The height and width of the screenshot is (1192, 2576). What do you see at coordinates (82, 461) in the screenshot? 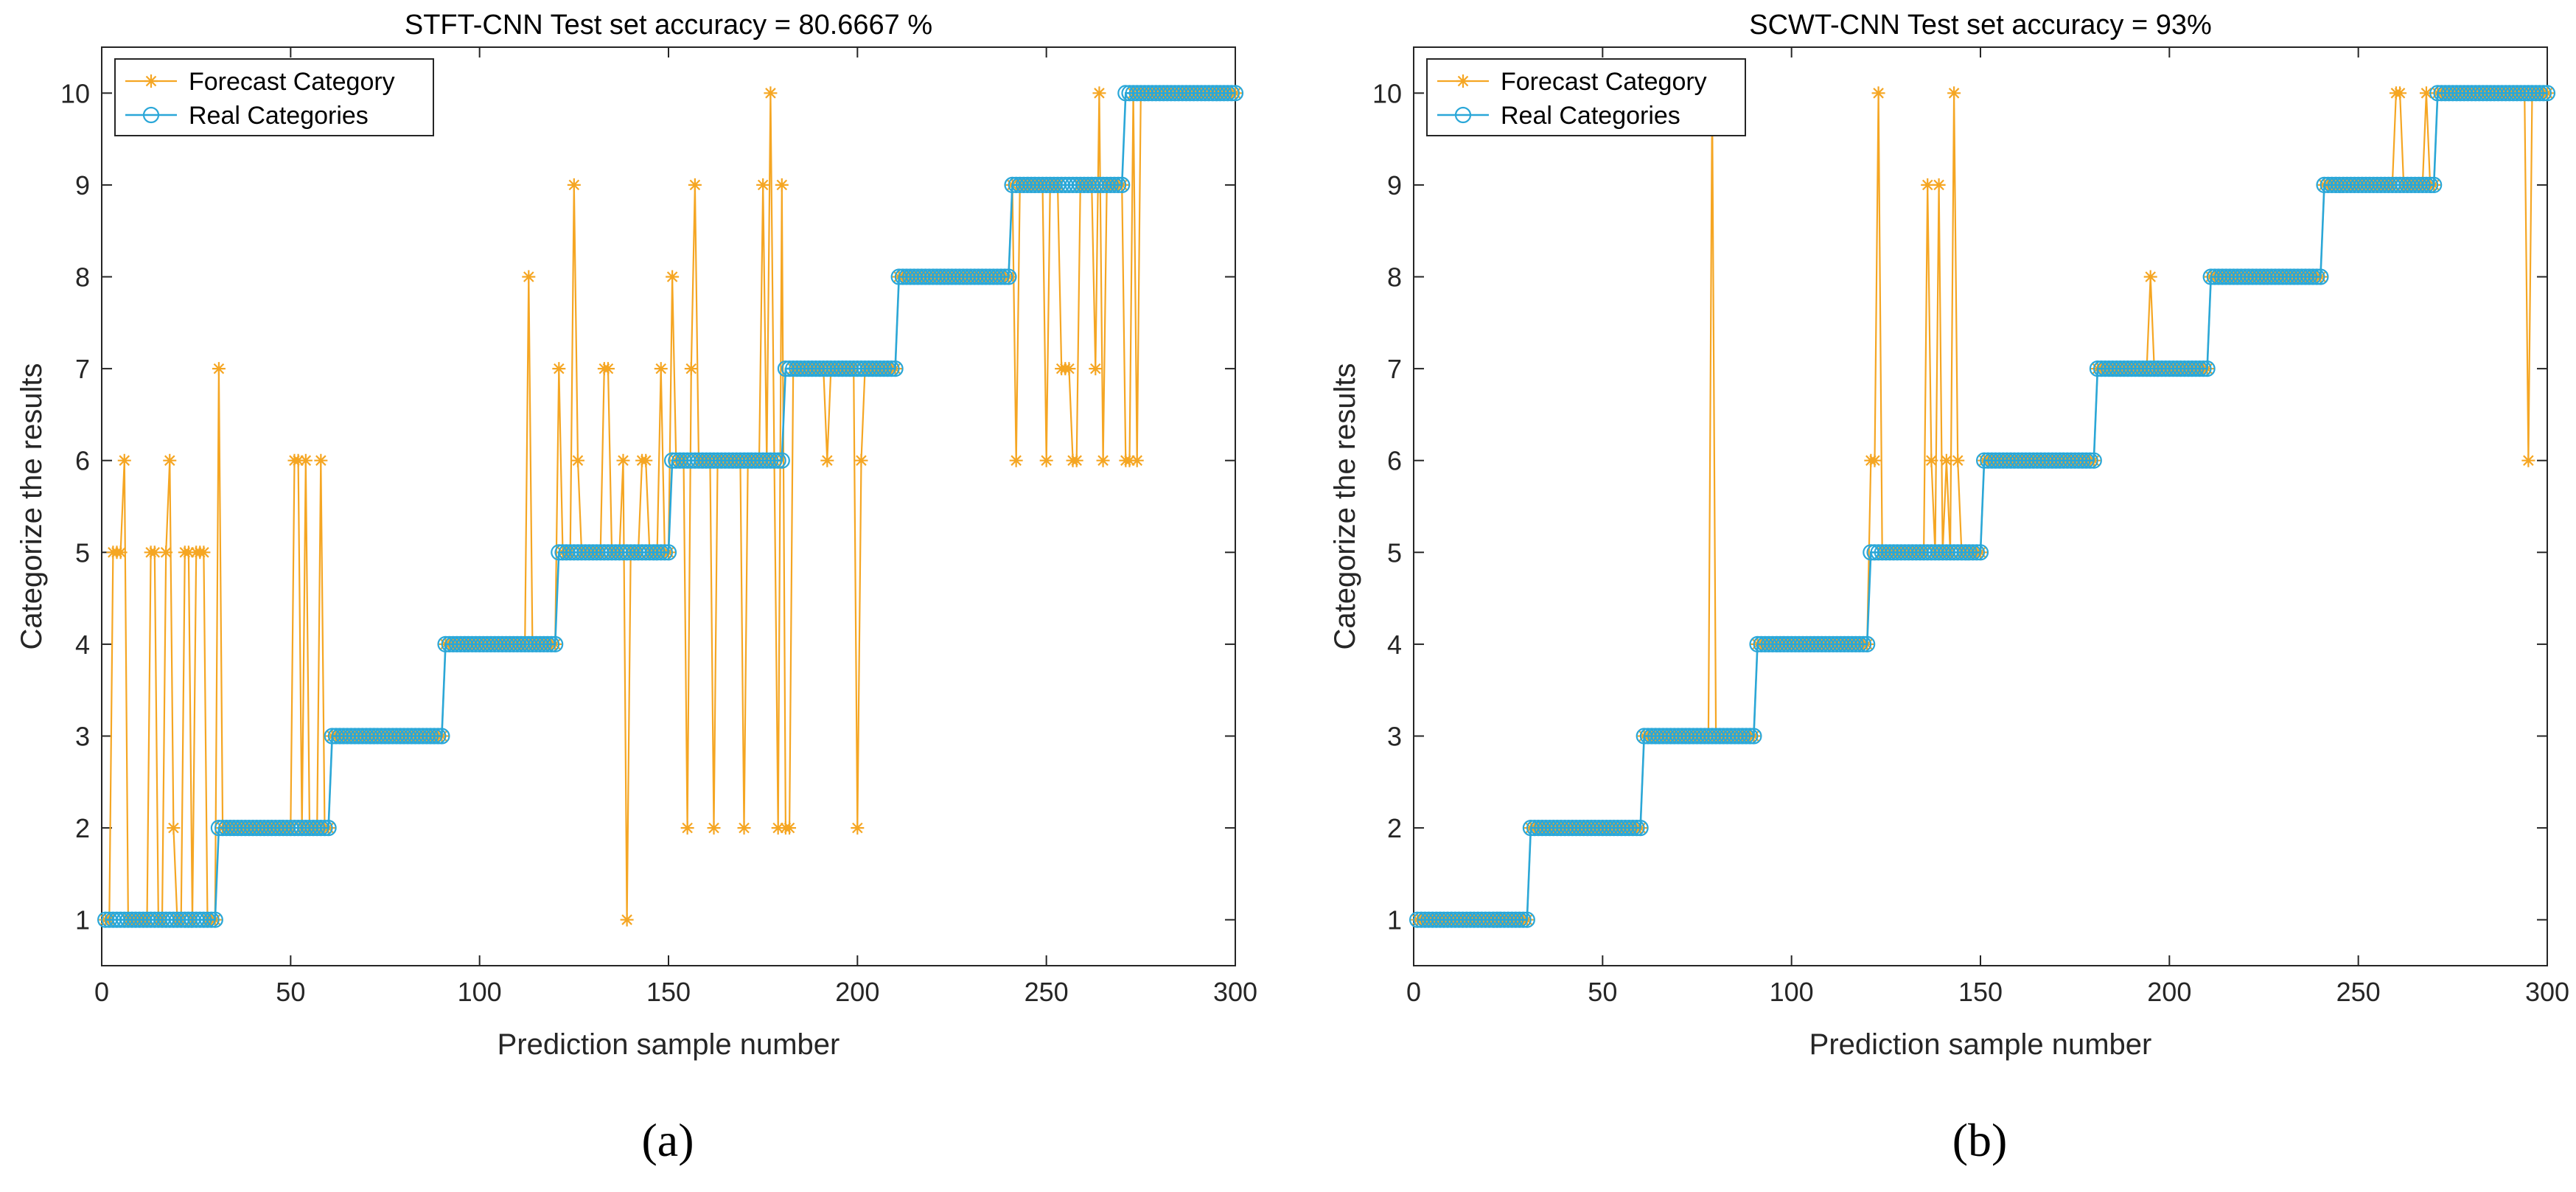
I see `y-tick-label: 6` at bounding box center [82, 461].